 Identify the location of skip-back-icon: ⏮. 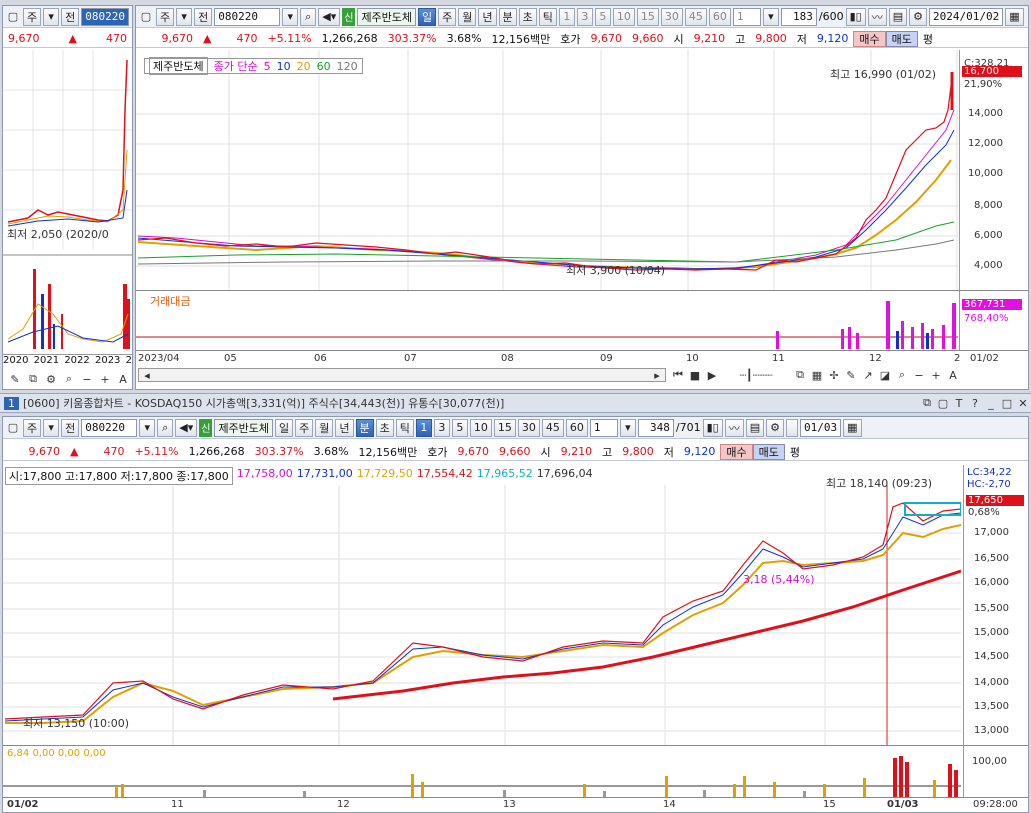
(678, 374).